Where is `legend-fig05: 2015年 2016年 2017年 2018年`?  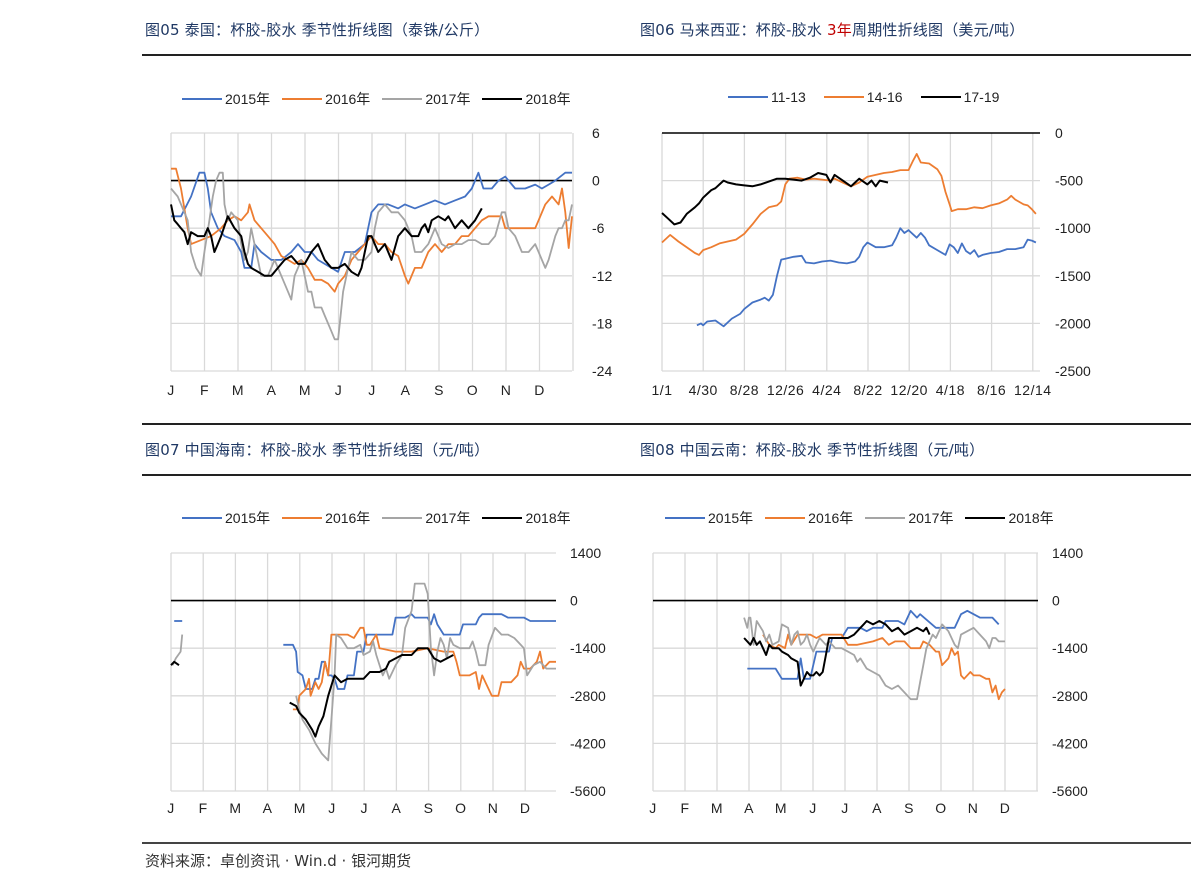 legend-fig05: 2015年 2016年 2017年 2018年 is located at coordinates (382, 99).